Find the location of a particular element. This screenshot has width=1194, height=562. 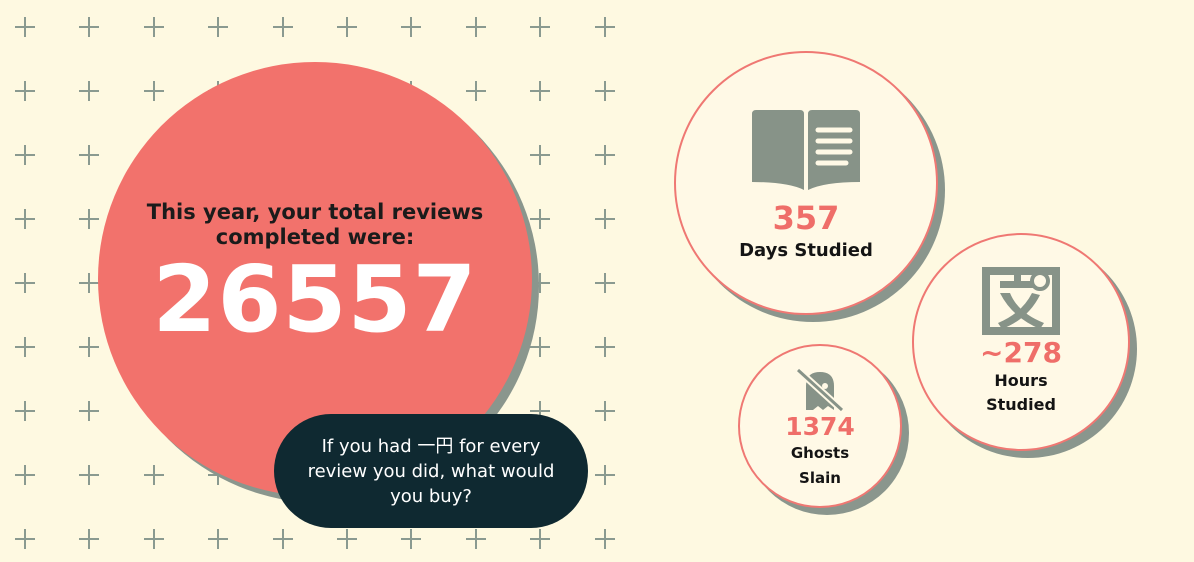

ghosts-label-line1: Ghosts is located at coordinates (820, 453).